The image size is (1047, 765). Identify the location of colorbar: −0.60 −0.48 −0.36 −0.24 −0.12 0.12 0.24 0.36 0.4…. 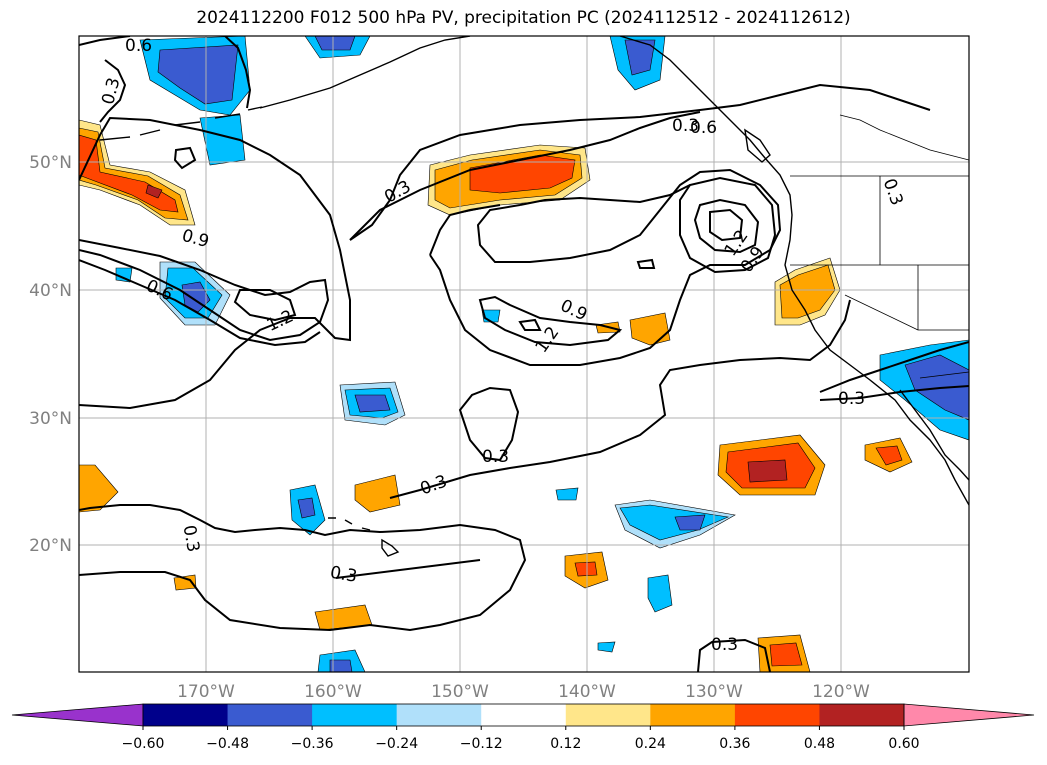
(523, 727).